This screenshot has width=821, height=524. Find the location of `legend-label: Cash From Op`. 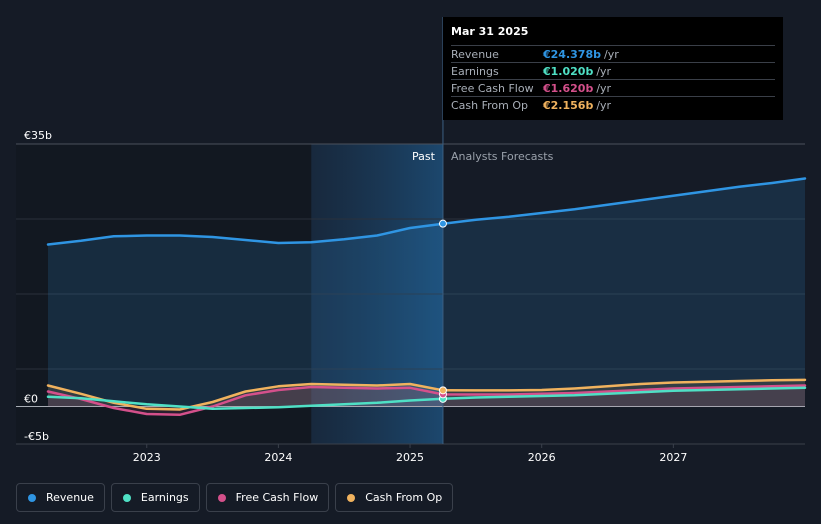

legend-label: Cash From Op is located at coordinates (404, 497).